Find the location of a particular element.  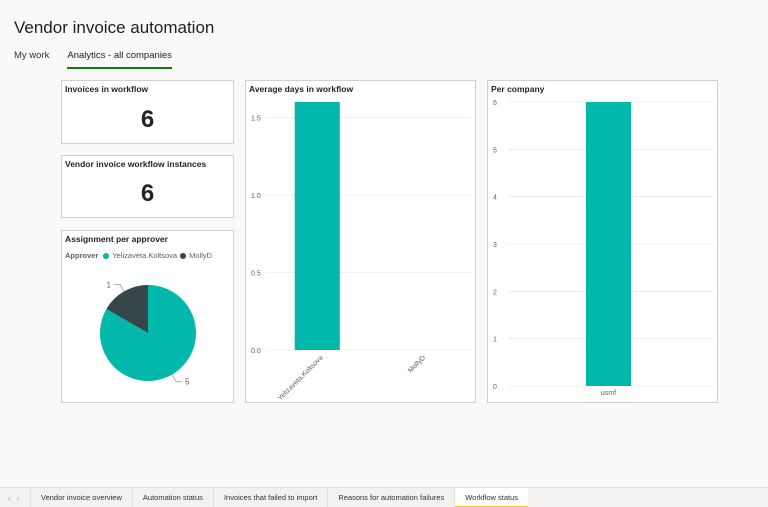

pie-chart: 51 is located at coordinates (148, 333).